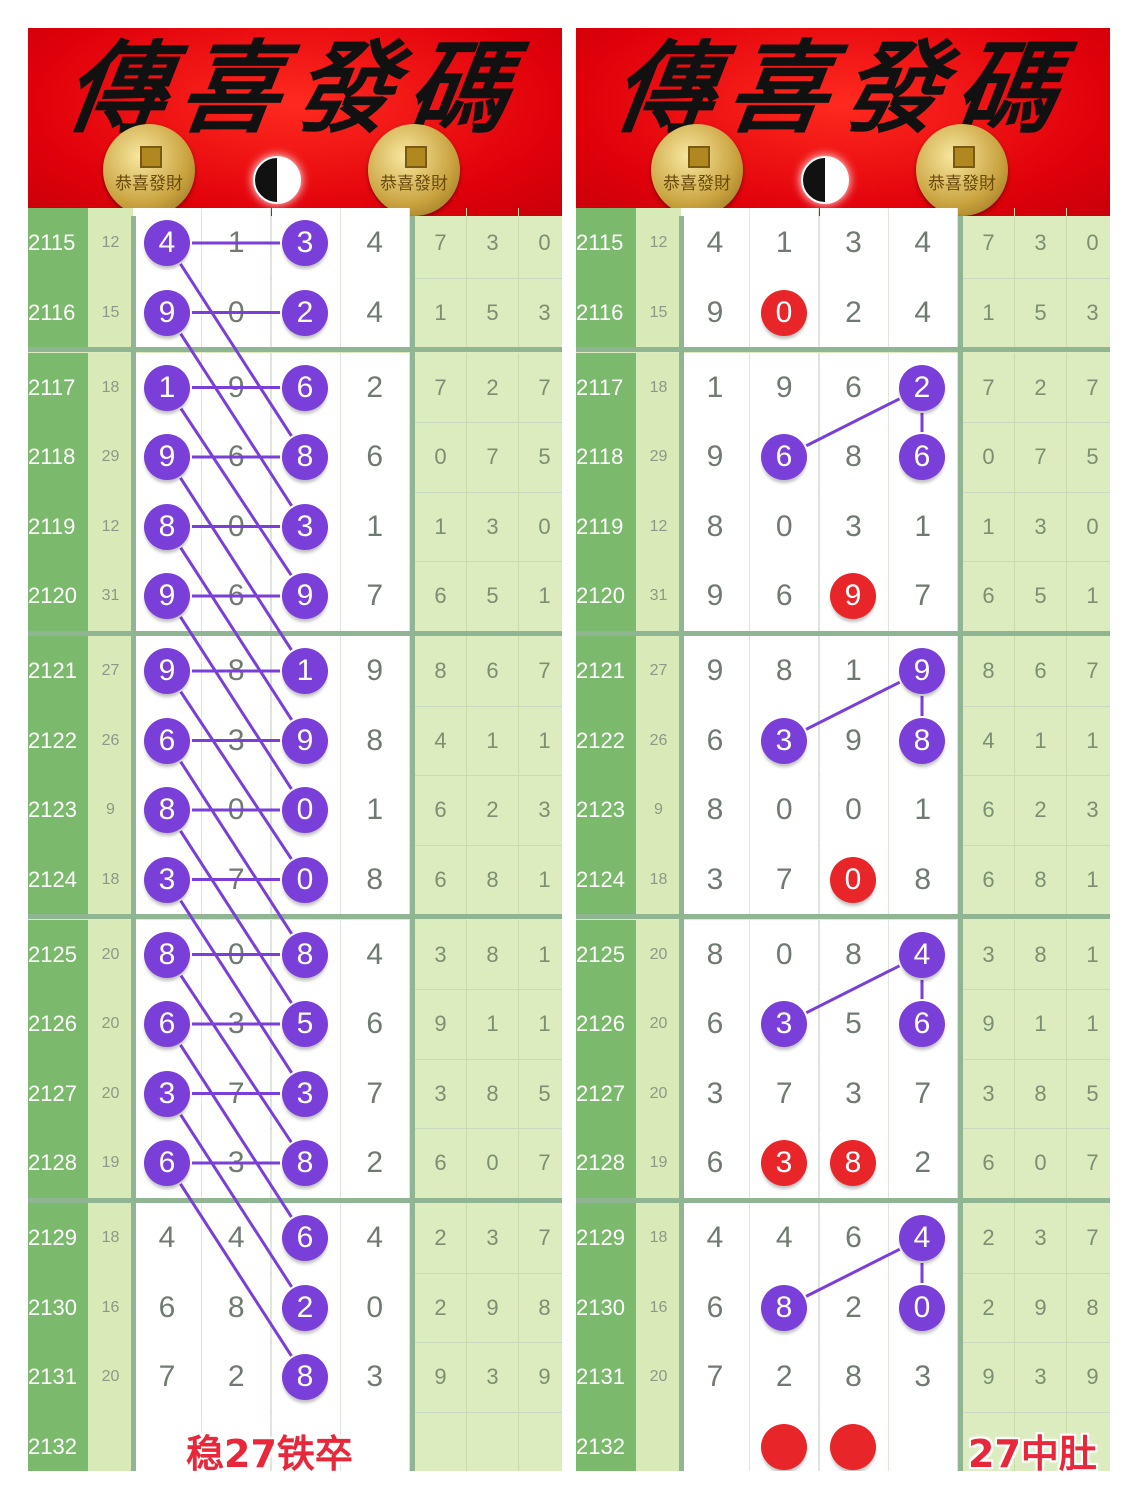 The image size is (1138, 1500). I want to click on digit-cell: 4, so click(375, 954).